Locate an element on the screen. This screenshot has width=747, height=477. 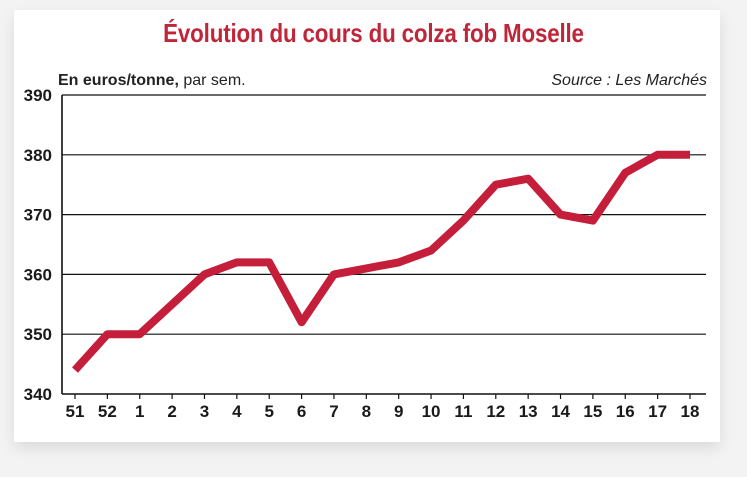
source-label: Source : Les Marchés is located at coordinates (629, 80).